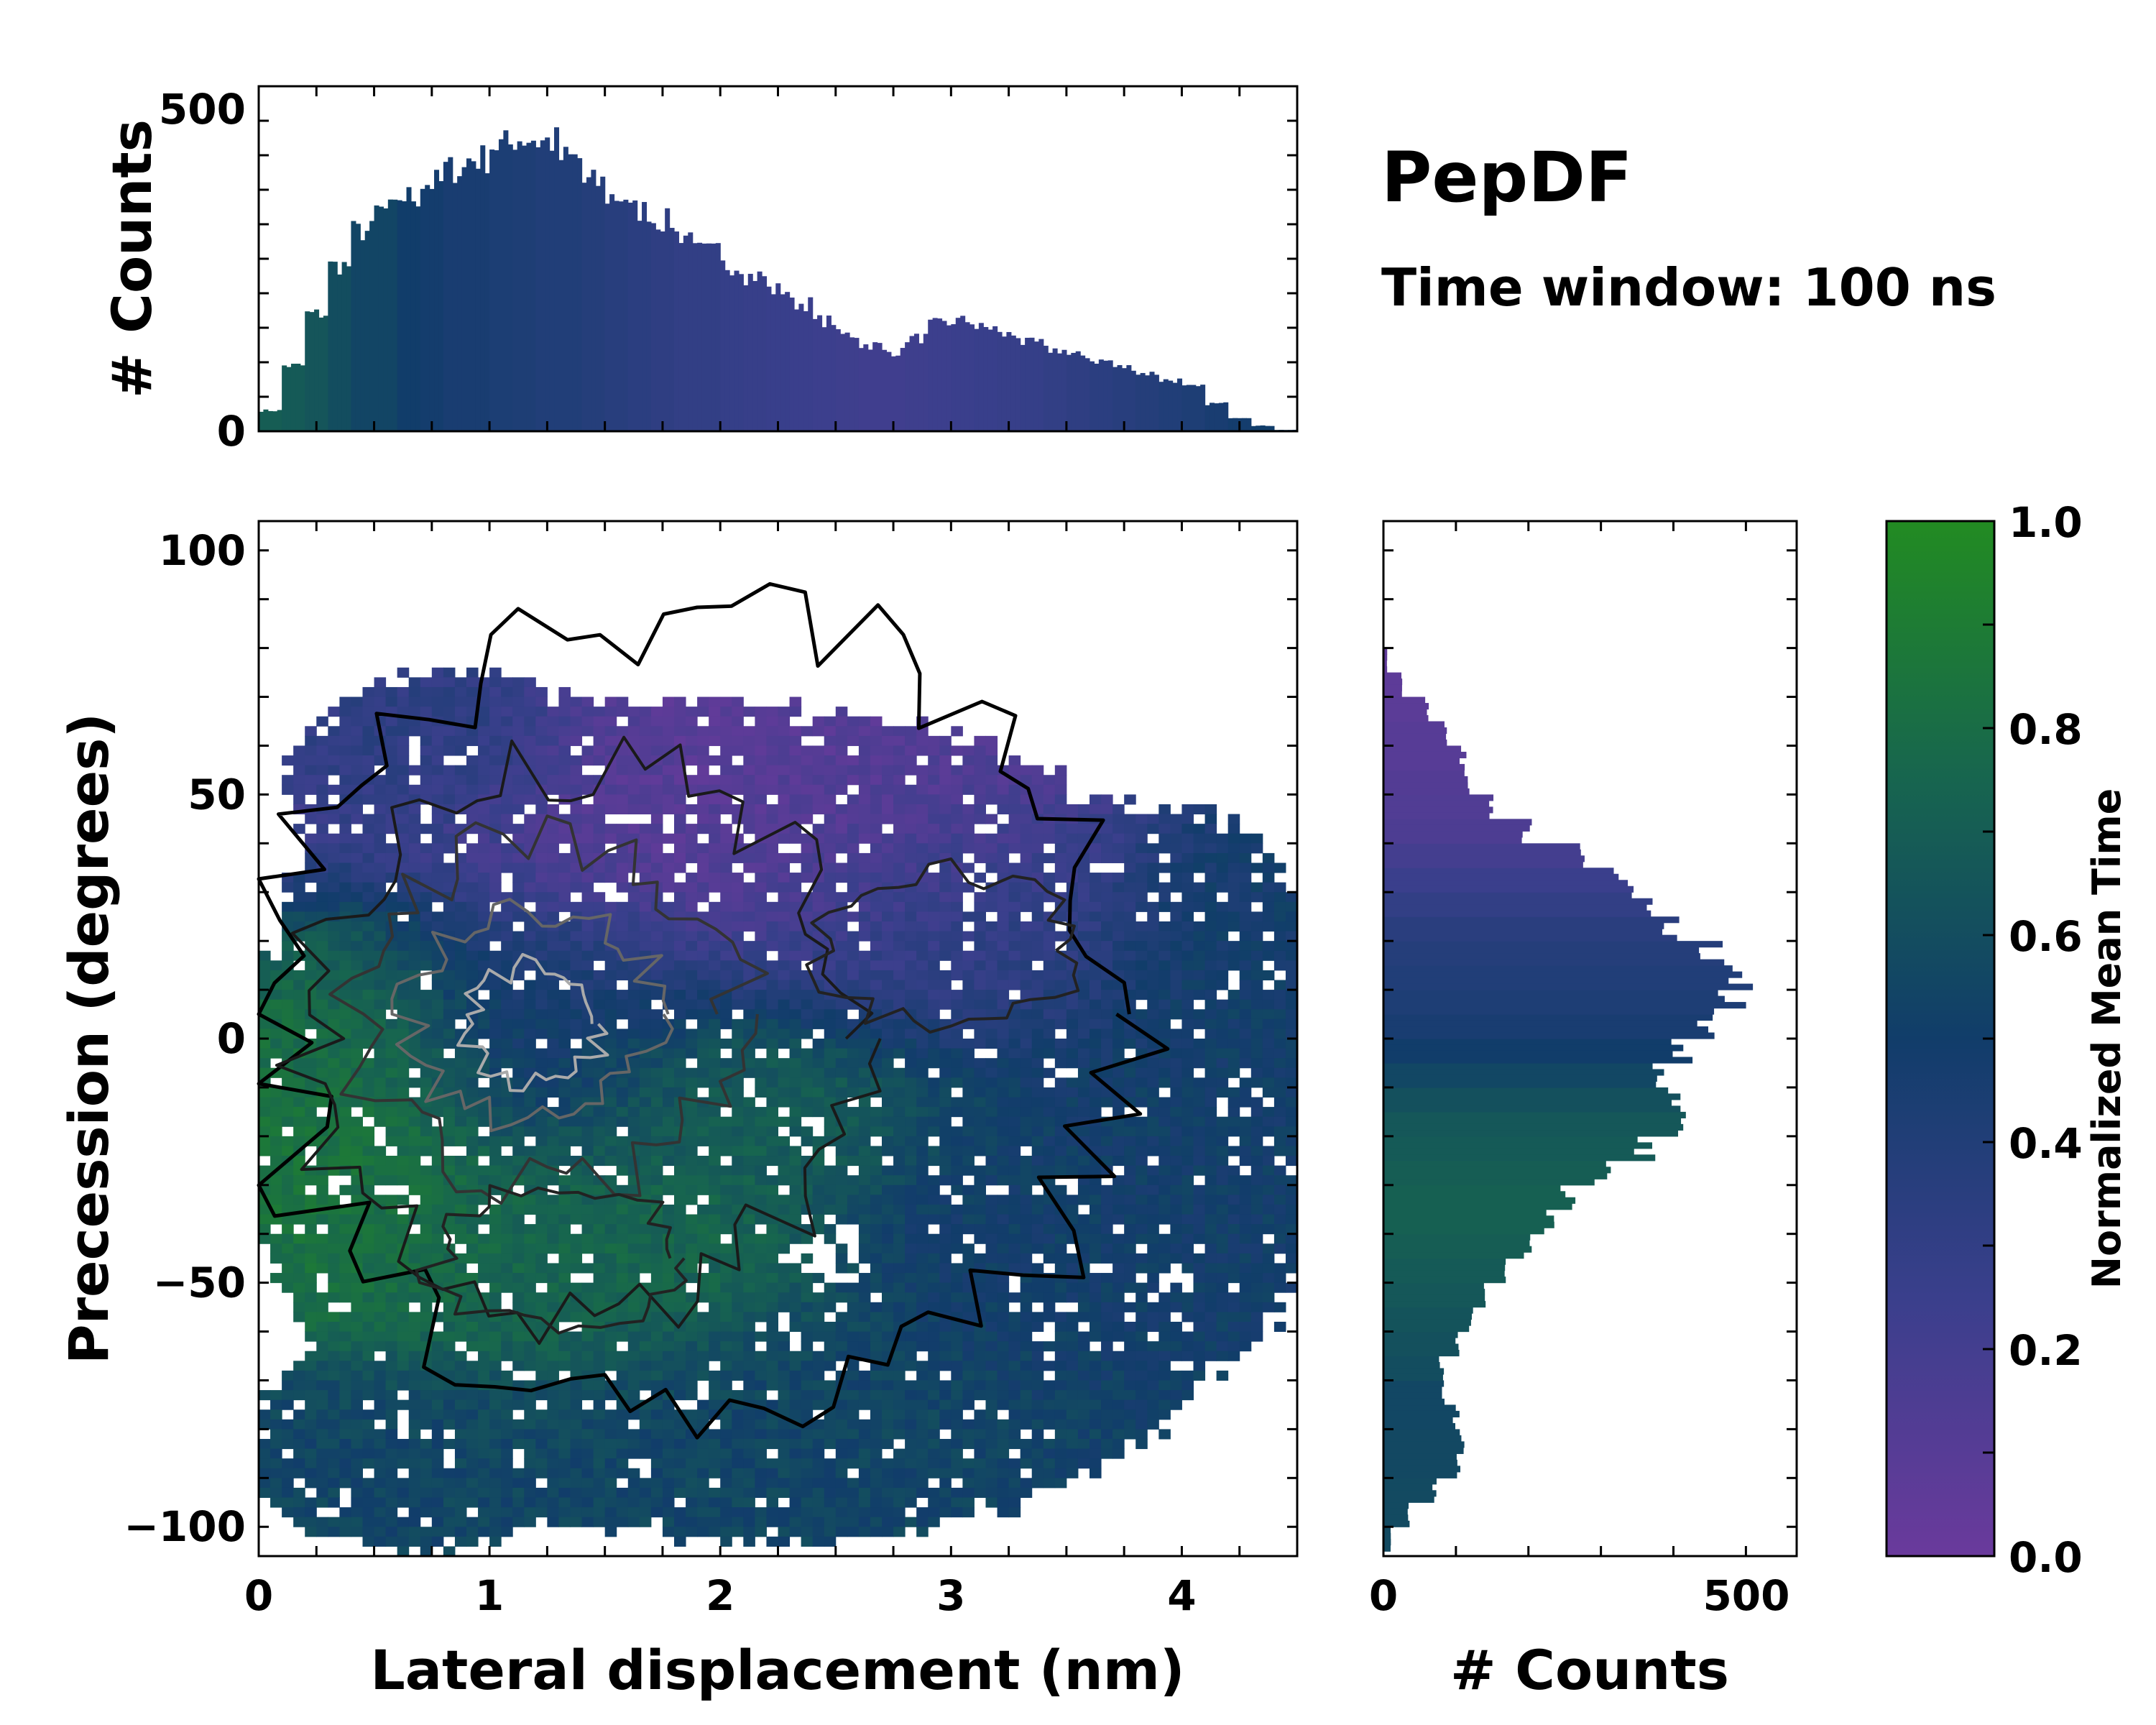 This screenshot has width=2156, height=1725. I want to click on top-ytick-label-0: 0, so click(232, 431).